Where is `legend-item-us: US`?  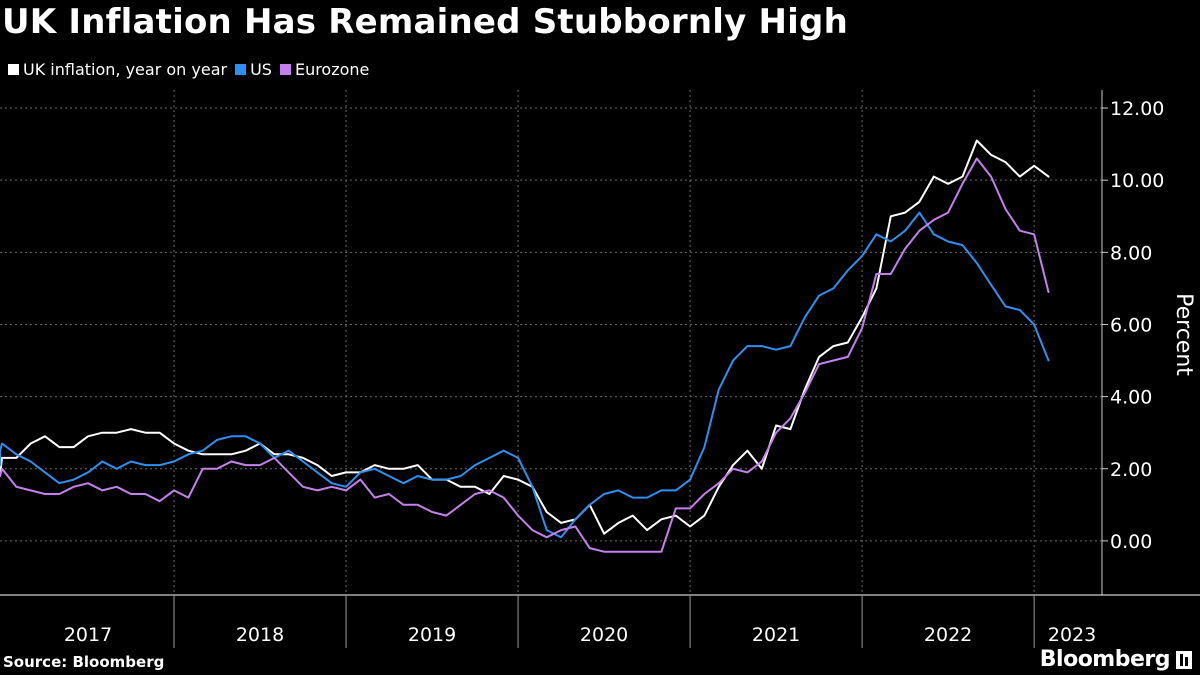 legend-item-us: US is located at coordinates (253, 69).